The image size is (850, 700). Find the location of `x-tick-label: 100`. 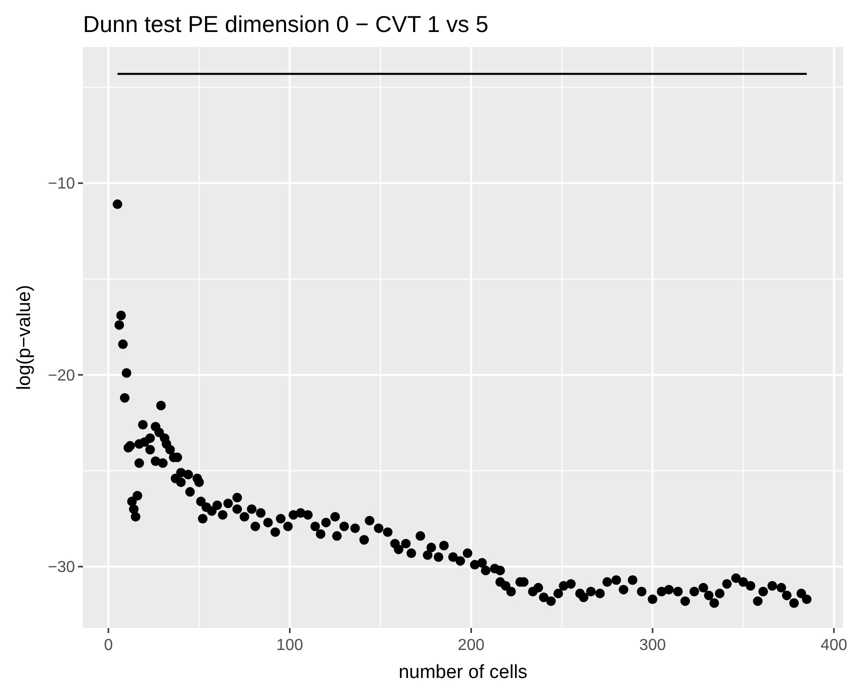

x-tick-label: 100 is located at coordinates (290, 645).